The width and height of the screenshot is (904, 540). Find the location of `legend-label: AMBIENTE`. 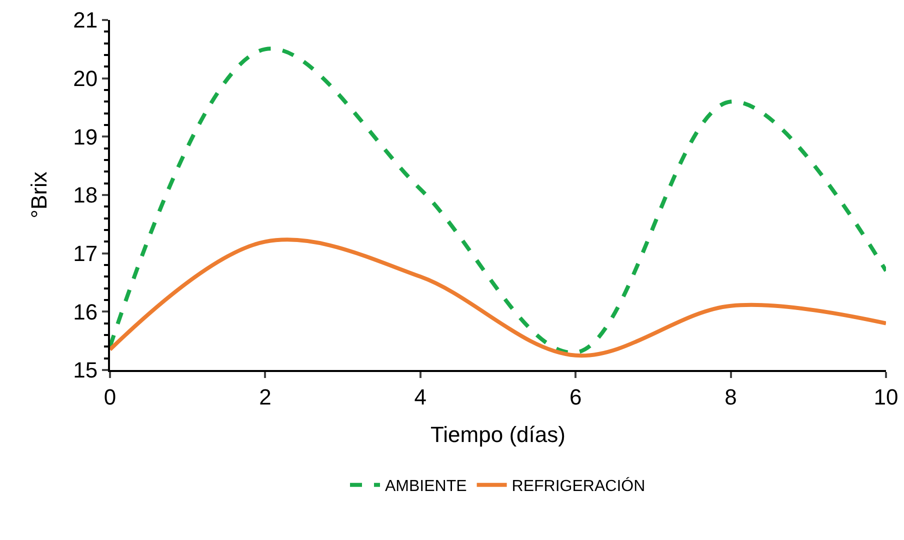

legend-label: AMBIENTE is located at coordinates (426, 487).